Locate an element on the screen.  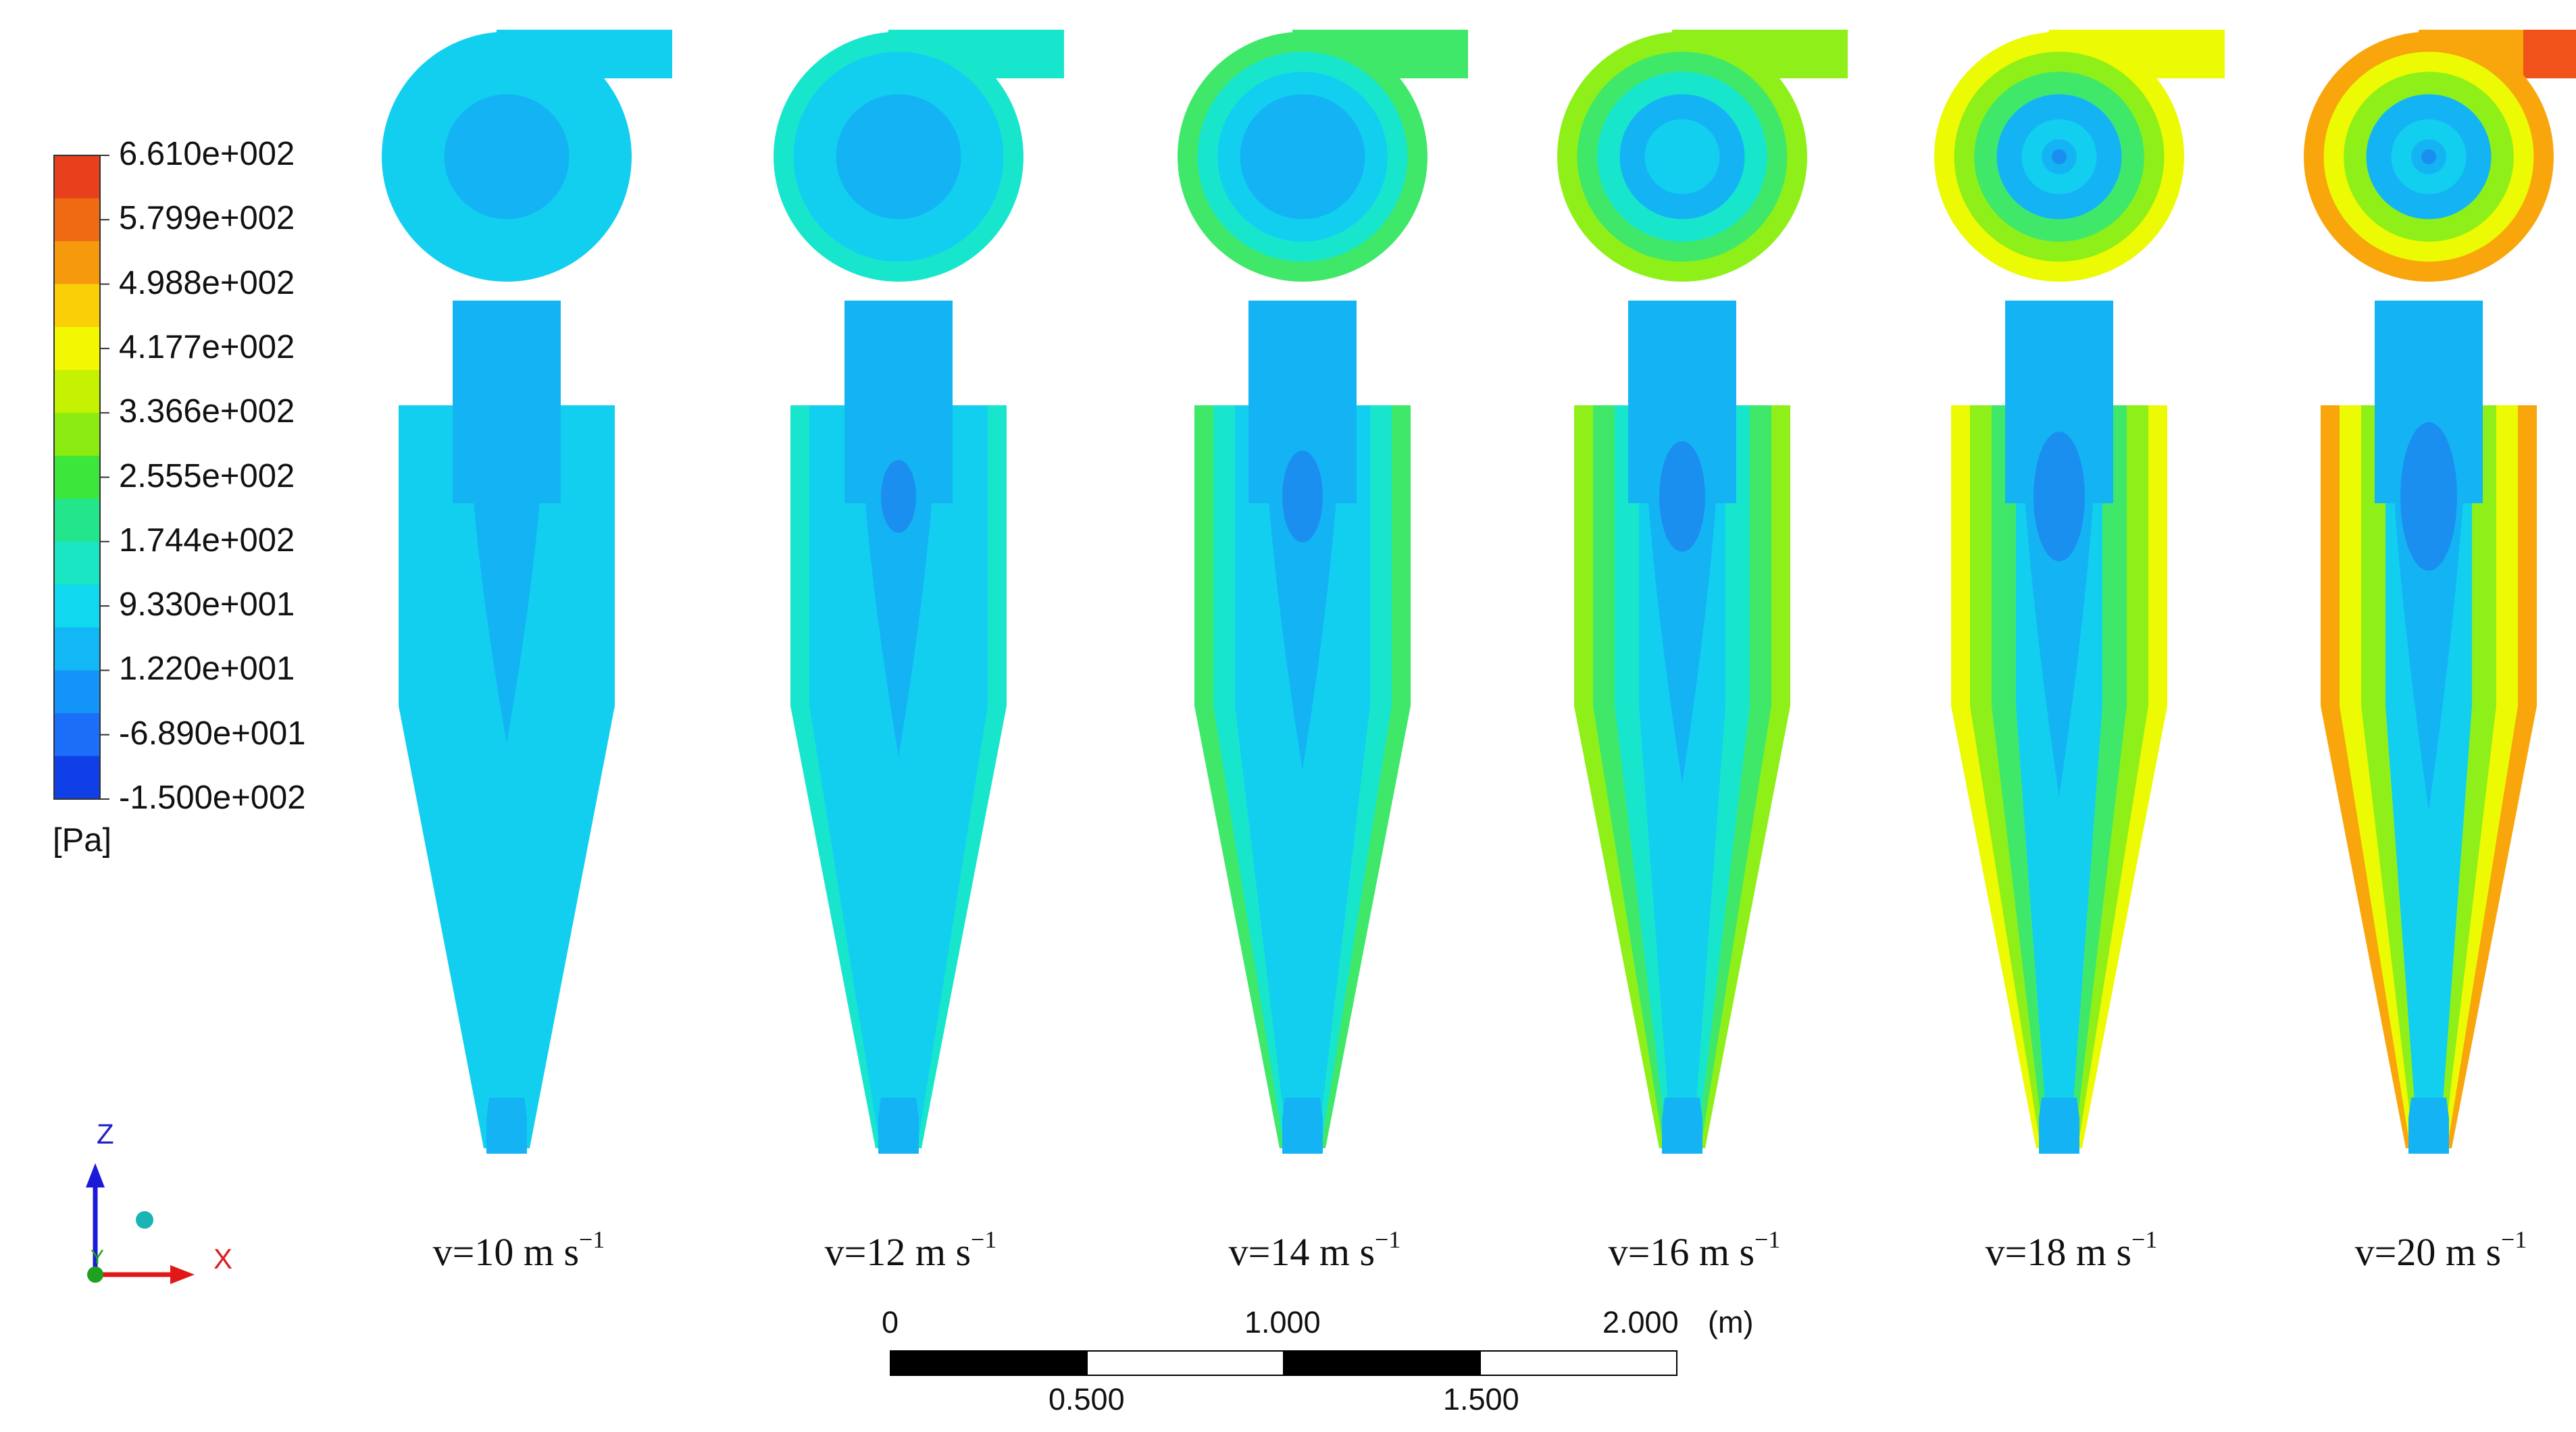
scale-label-1000: 1.000 is located at coordinates (1282, 1322).